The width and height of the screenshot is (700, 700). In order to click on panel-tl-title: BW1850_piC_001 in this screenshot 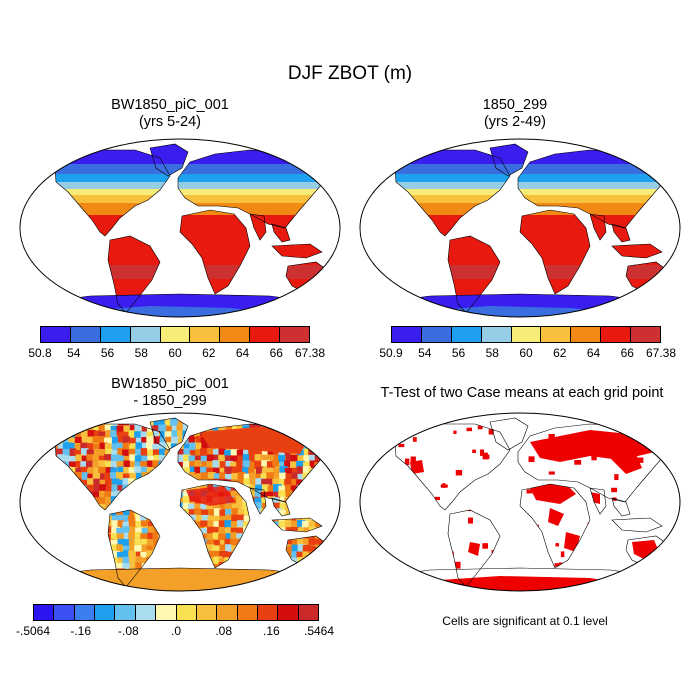, I will do `click(170, 105)`.